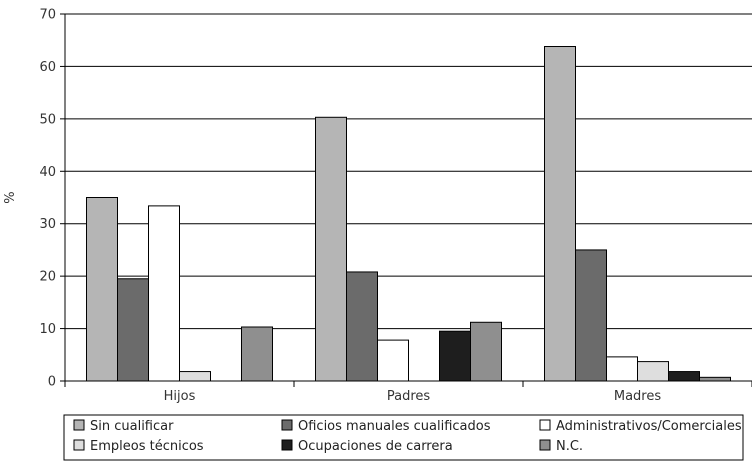 The height and width of the screenshot is (463, 752). I want to click on legend-label: Oficios manuales cualificados, so click(394, 426).